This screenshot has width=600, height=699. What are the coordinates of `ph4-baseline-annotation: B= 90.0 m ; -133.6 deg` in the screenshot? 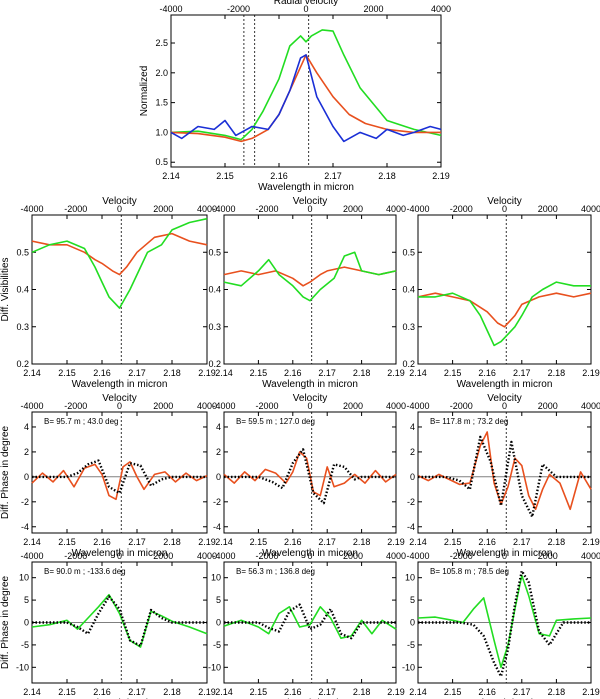 It's located at (85, 571).